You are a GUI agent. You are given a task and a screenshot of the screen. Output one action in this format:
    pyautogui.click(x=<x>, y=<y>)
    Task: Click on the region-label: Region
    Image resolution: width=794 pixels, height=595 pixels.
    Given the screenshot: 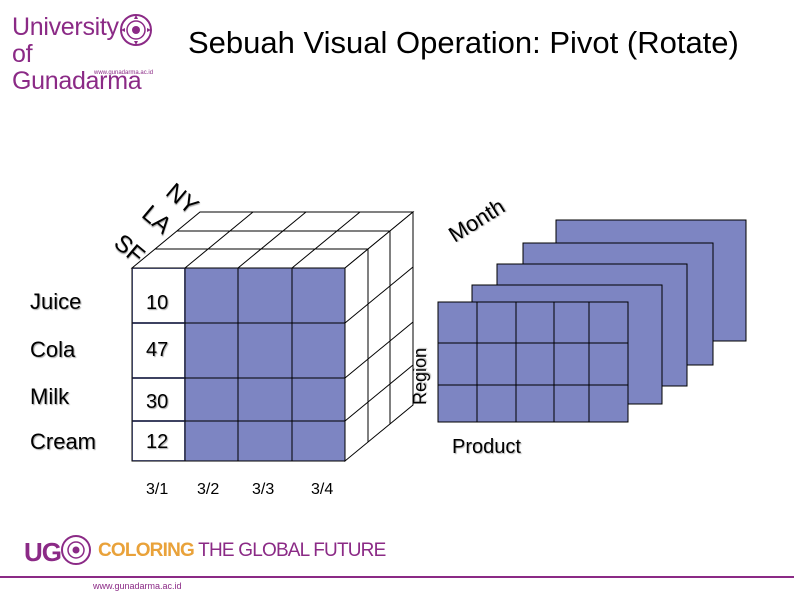 What is the action you would take?
    pyautogui.click(x=420, y=376)
    